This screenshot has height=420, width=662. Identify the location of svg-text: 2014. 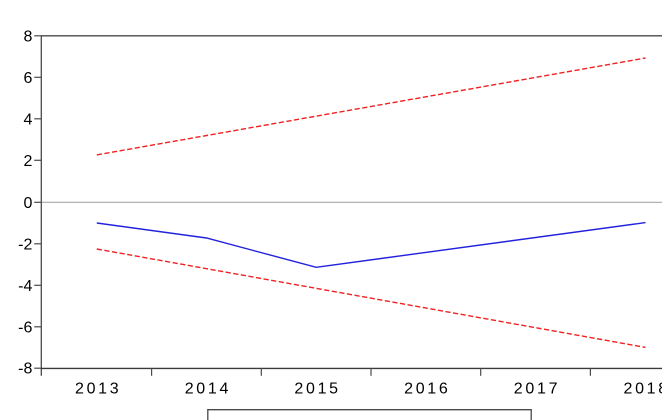
(208, 389).